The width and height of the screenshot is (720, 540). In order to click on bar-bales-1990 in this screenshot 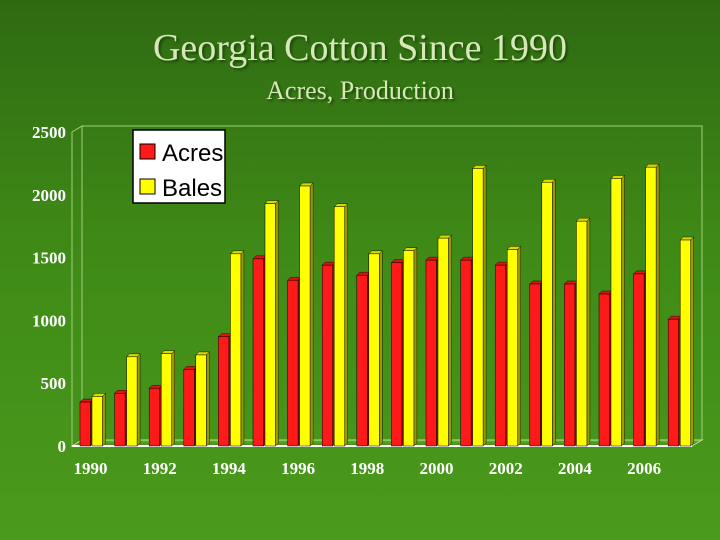, I will do `click(98, 419)`.